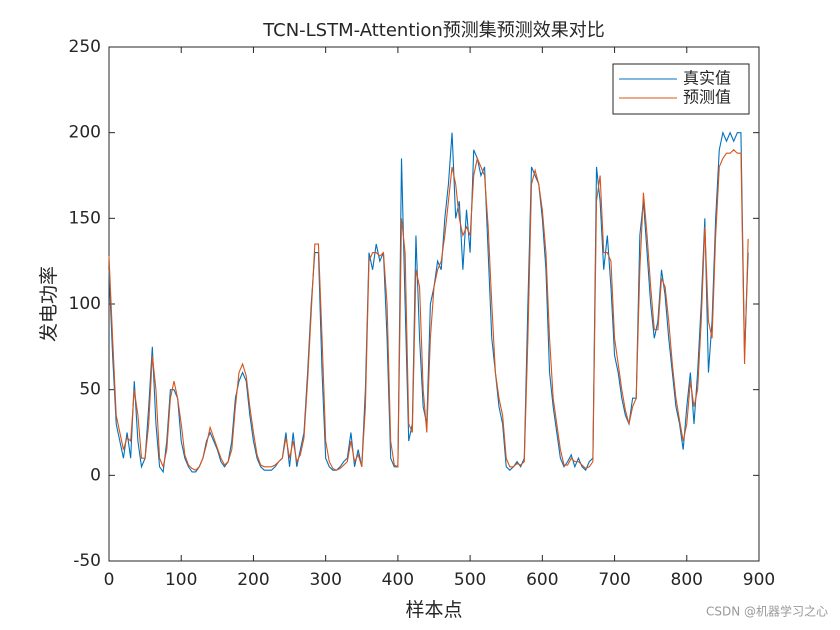 The width and height of the screenshot is (840, 630). What do you see at coordinates (433, 30) in the screenshot?
I see `chart-title: TCN-LSTM-Attention预测集预测效果对比` at bounding box center [433, 30].